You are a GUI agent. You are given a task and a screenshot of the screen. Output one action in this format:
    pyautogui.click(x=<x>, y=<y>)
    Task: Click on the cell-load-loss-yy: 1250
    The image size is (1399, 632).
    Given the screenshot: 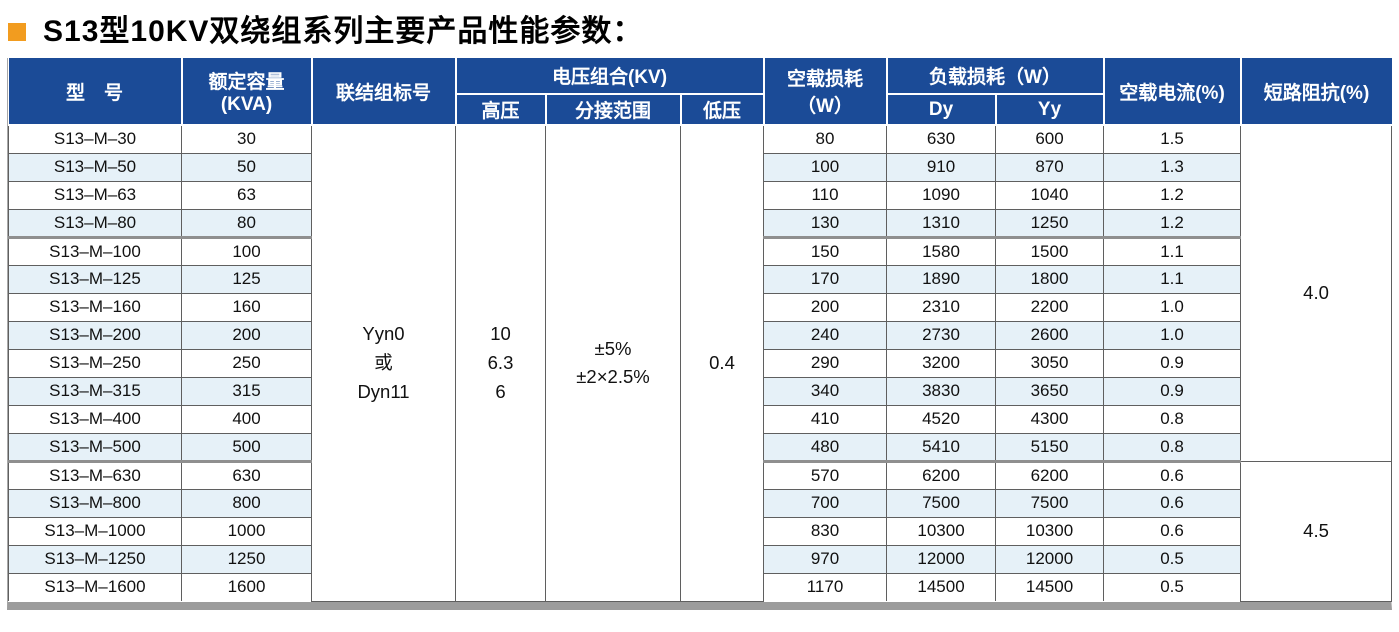 What is the action you would take?
    pyautogui.click(x=1050, y=223)
    